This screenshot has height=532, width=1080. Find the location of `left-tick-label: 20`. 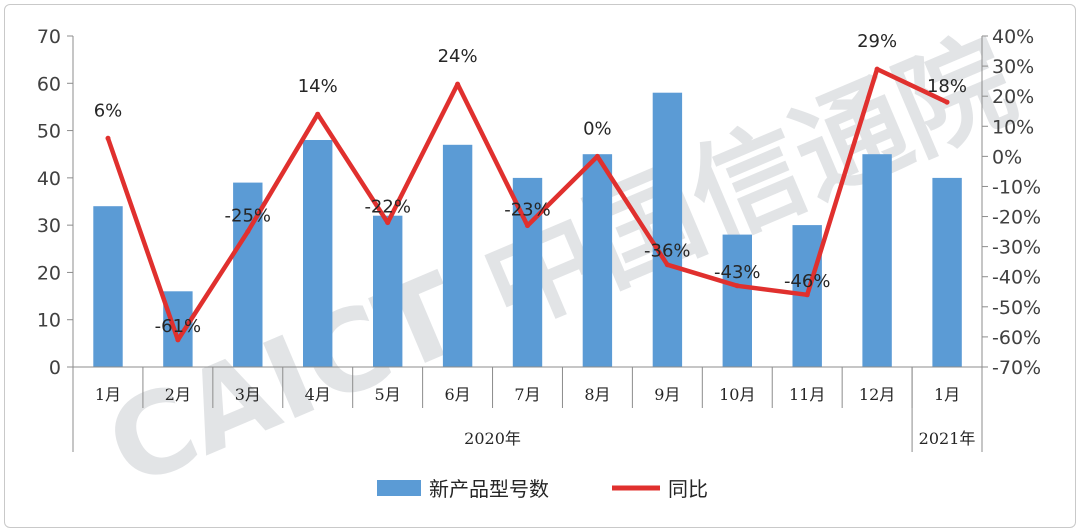

left-tick-label: 20 is located at coordinates (49, 273).